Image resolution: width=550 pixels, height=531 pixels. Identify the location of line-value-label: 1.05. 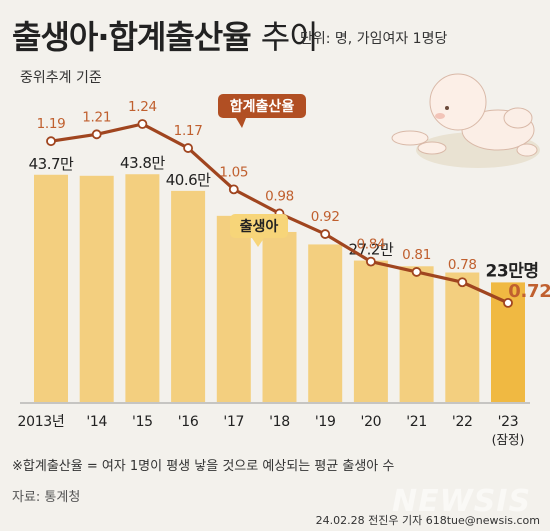
(233, 172).